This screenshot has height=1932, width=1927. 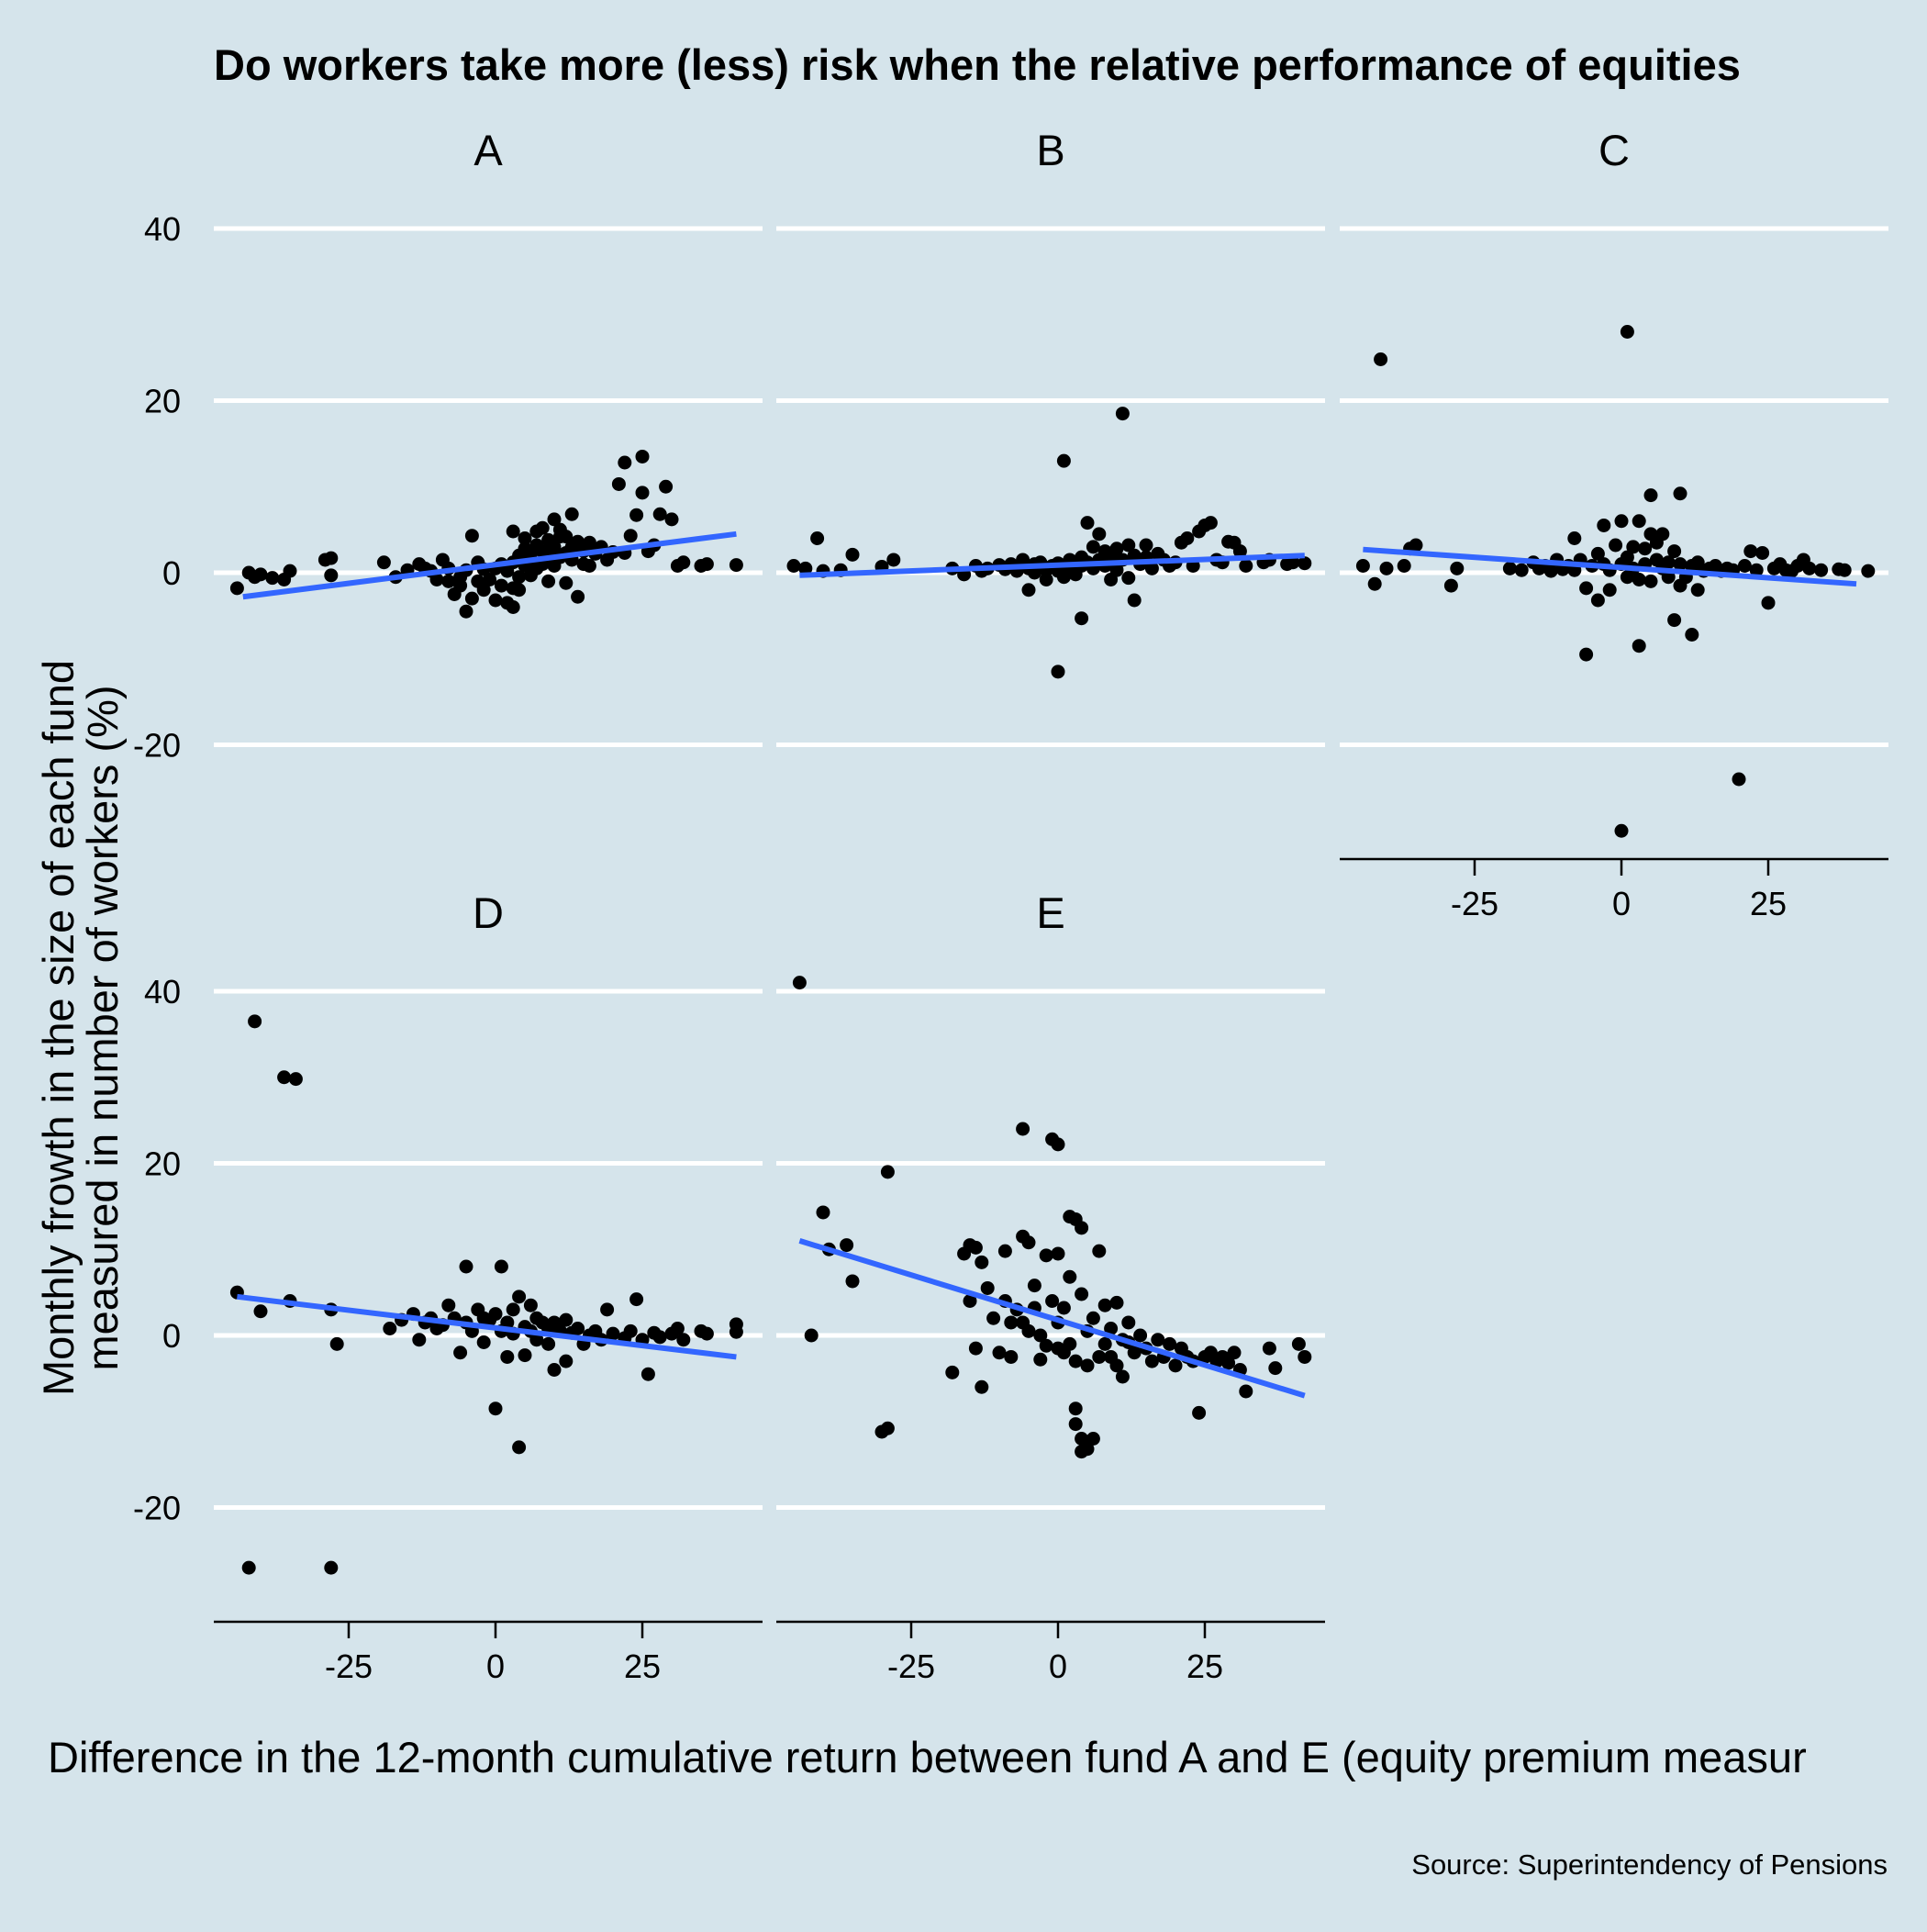 What do you see at coordinates (58, 1028) in the screenshot?
I see `y-axis-title-line-1: Monthly frowth in the size of each fund` at bounding box center [58, 1028].